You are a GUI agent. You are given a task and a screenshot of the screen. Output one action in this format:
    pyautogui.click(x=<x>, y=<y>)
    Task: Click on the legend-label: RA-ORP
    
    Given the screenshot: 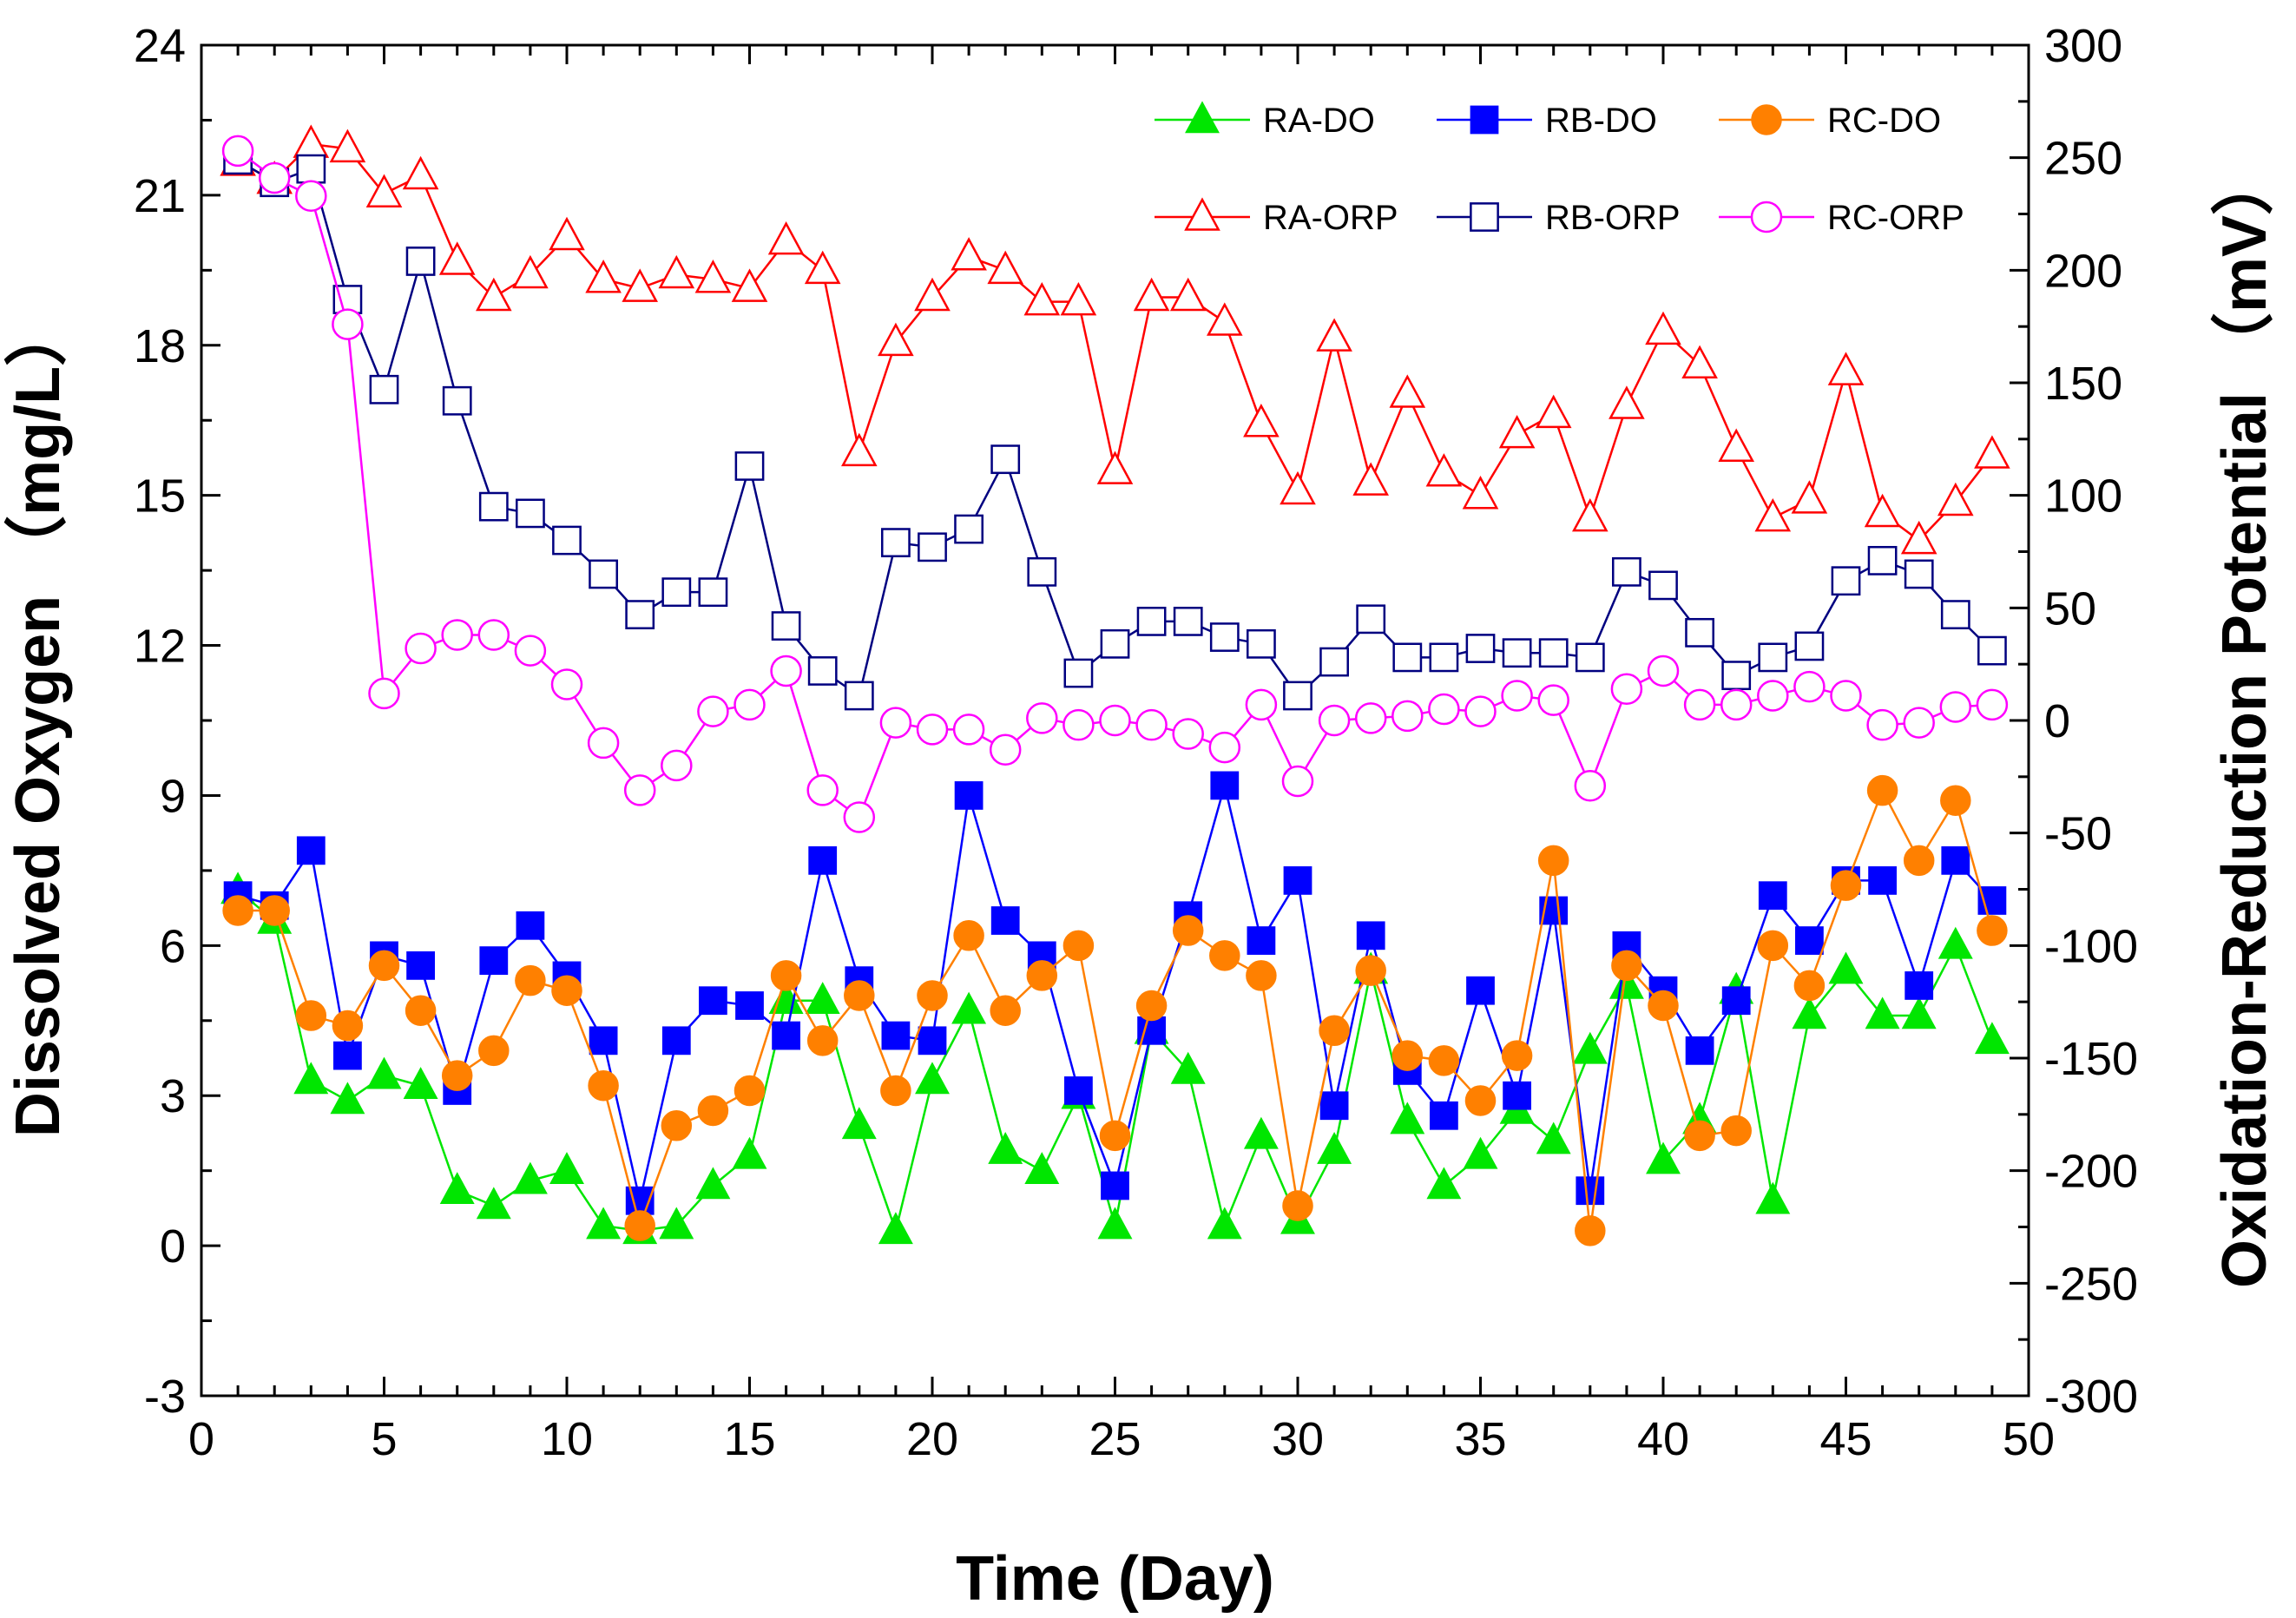 What is the action you would take?
    pyautogui.click(x=1331, y=218)
    